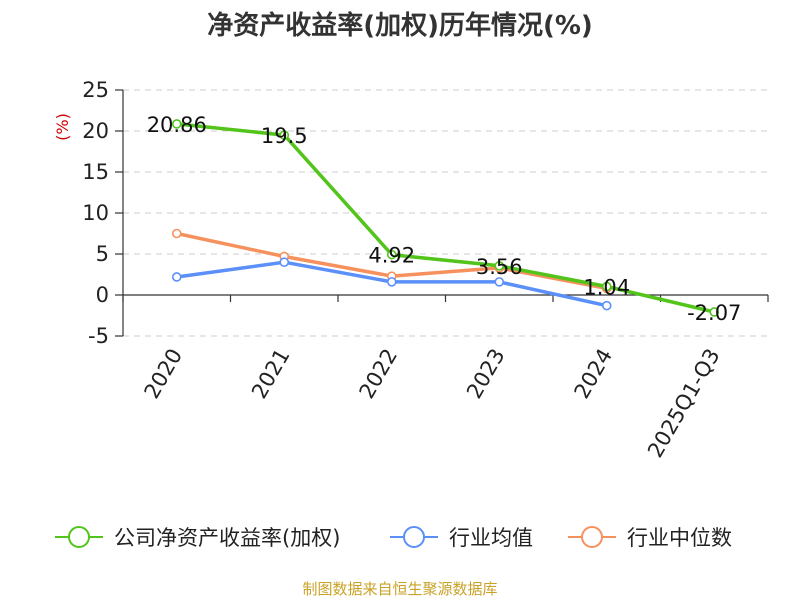 The height and width of the screenshot is (600, 800). What do you see at coordinates (95, 213) in the screenshot?
I see `y-tick-label: 10` at bounding box center [95, 213].